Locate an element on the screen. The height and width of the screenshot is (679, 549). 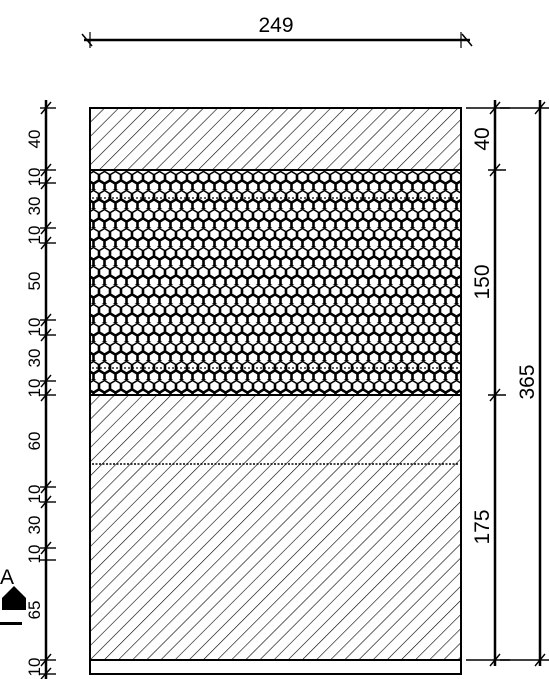
right-total-dimension: 365 is located at coordinates (524, 383).